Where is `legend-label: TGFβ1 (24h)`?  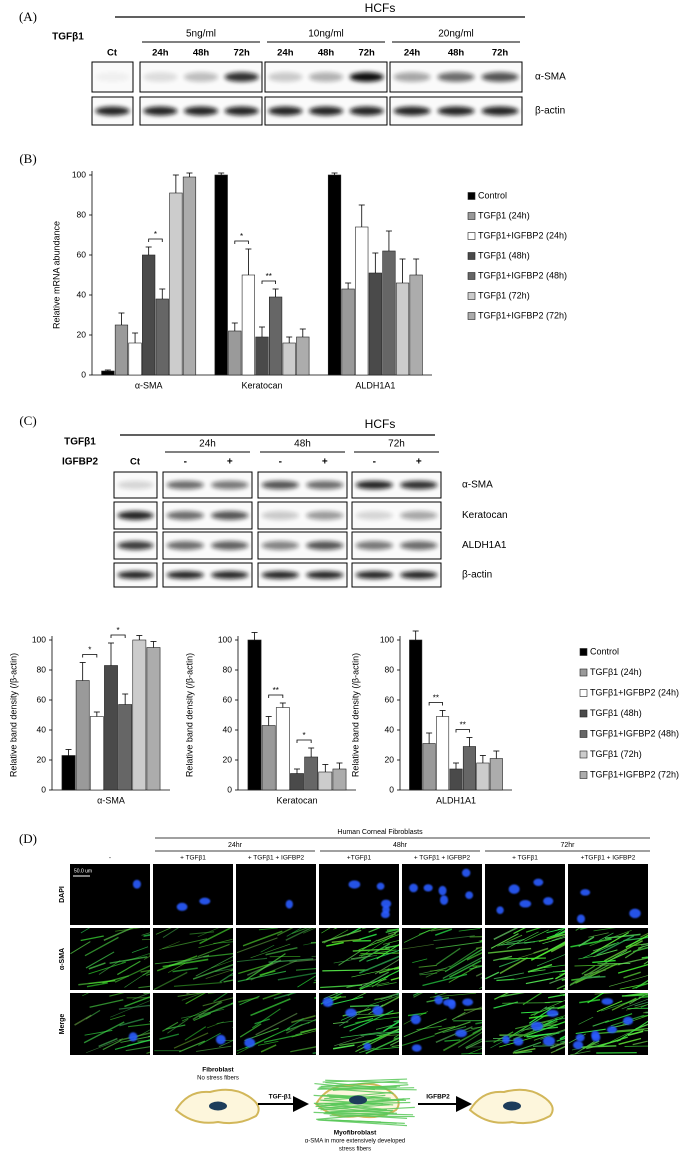
legend-label: TGFβ1 (24h) is located at coordinates (504, 215).